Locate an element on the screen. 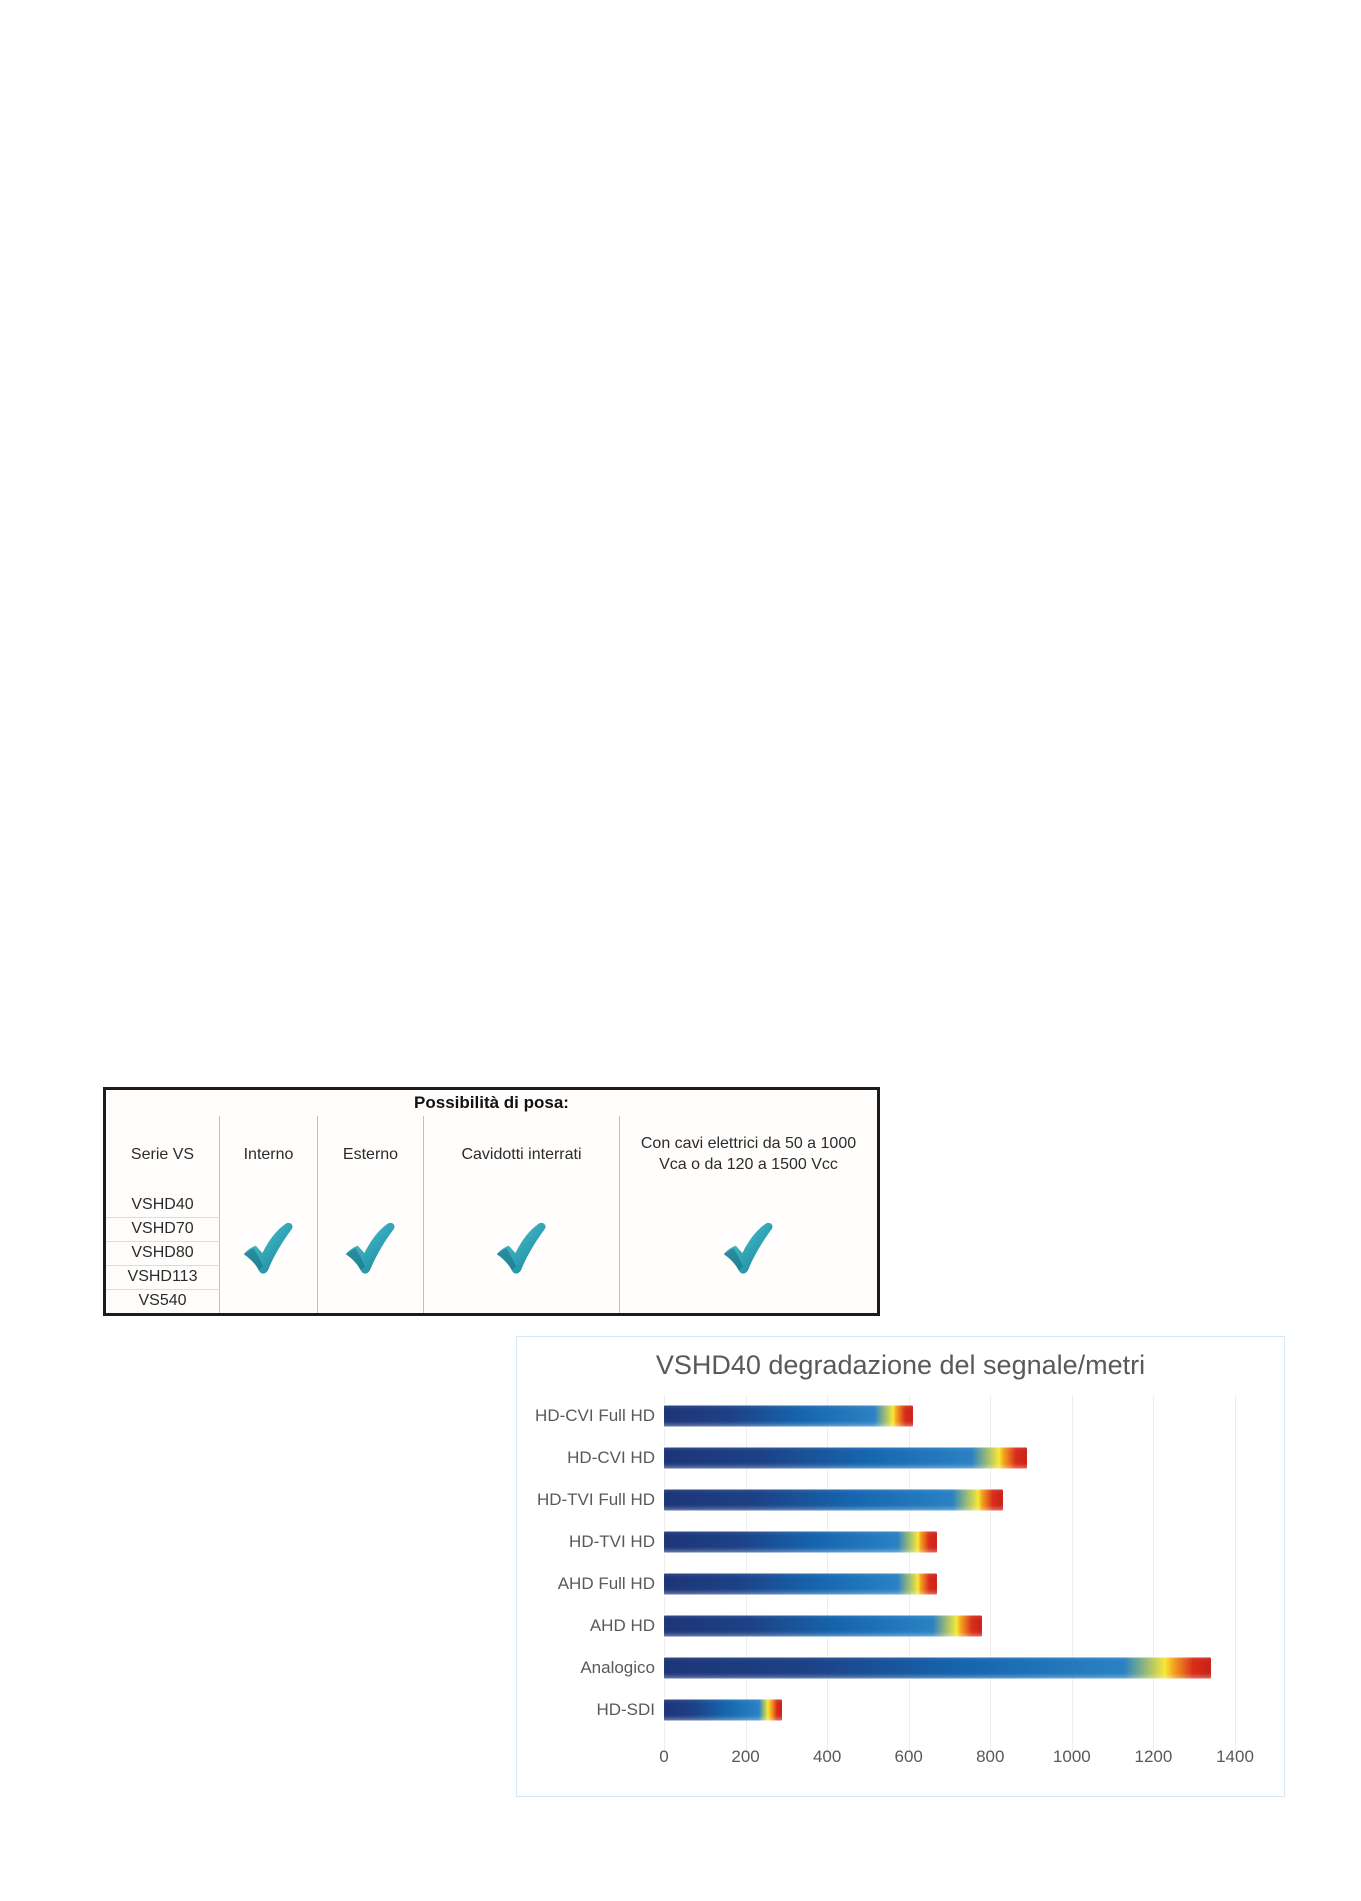  series-label: VSHD40 is located at coordinates (162, 1206).